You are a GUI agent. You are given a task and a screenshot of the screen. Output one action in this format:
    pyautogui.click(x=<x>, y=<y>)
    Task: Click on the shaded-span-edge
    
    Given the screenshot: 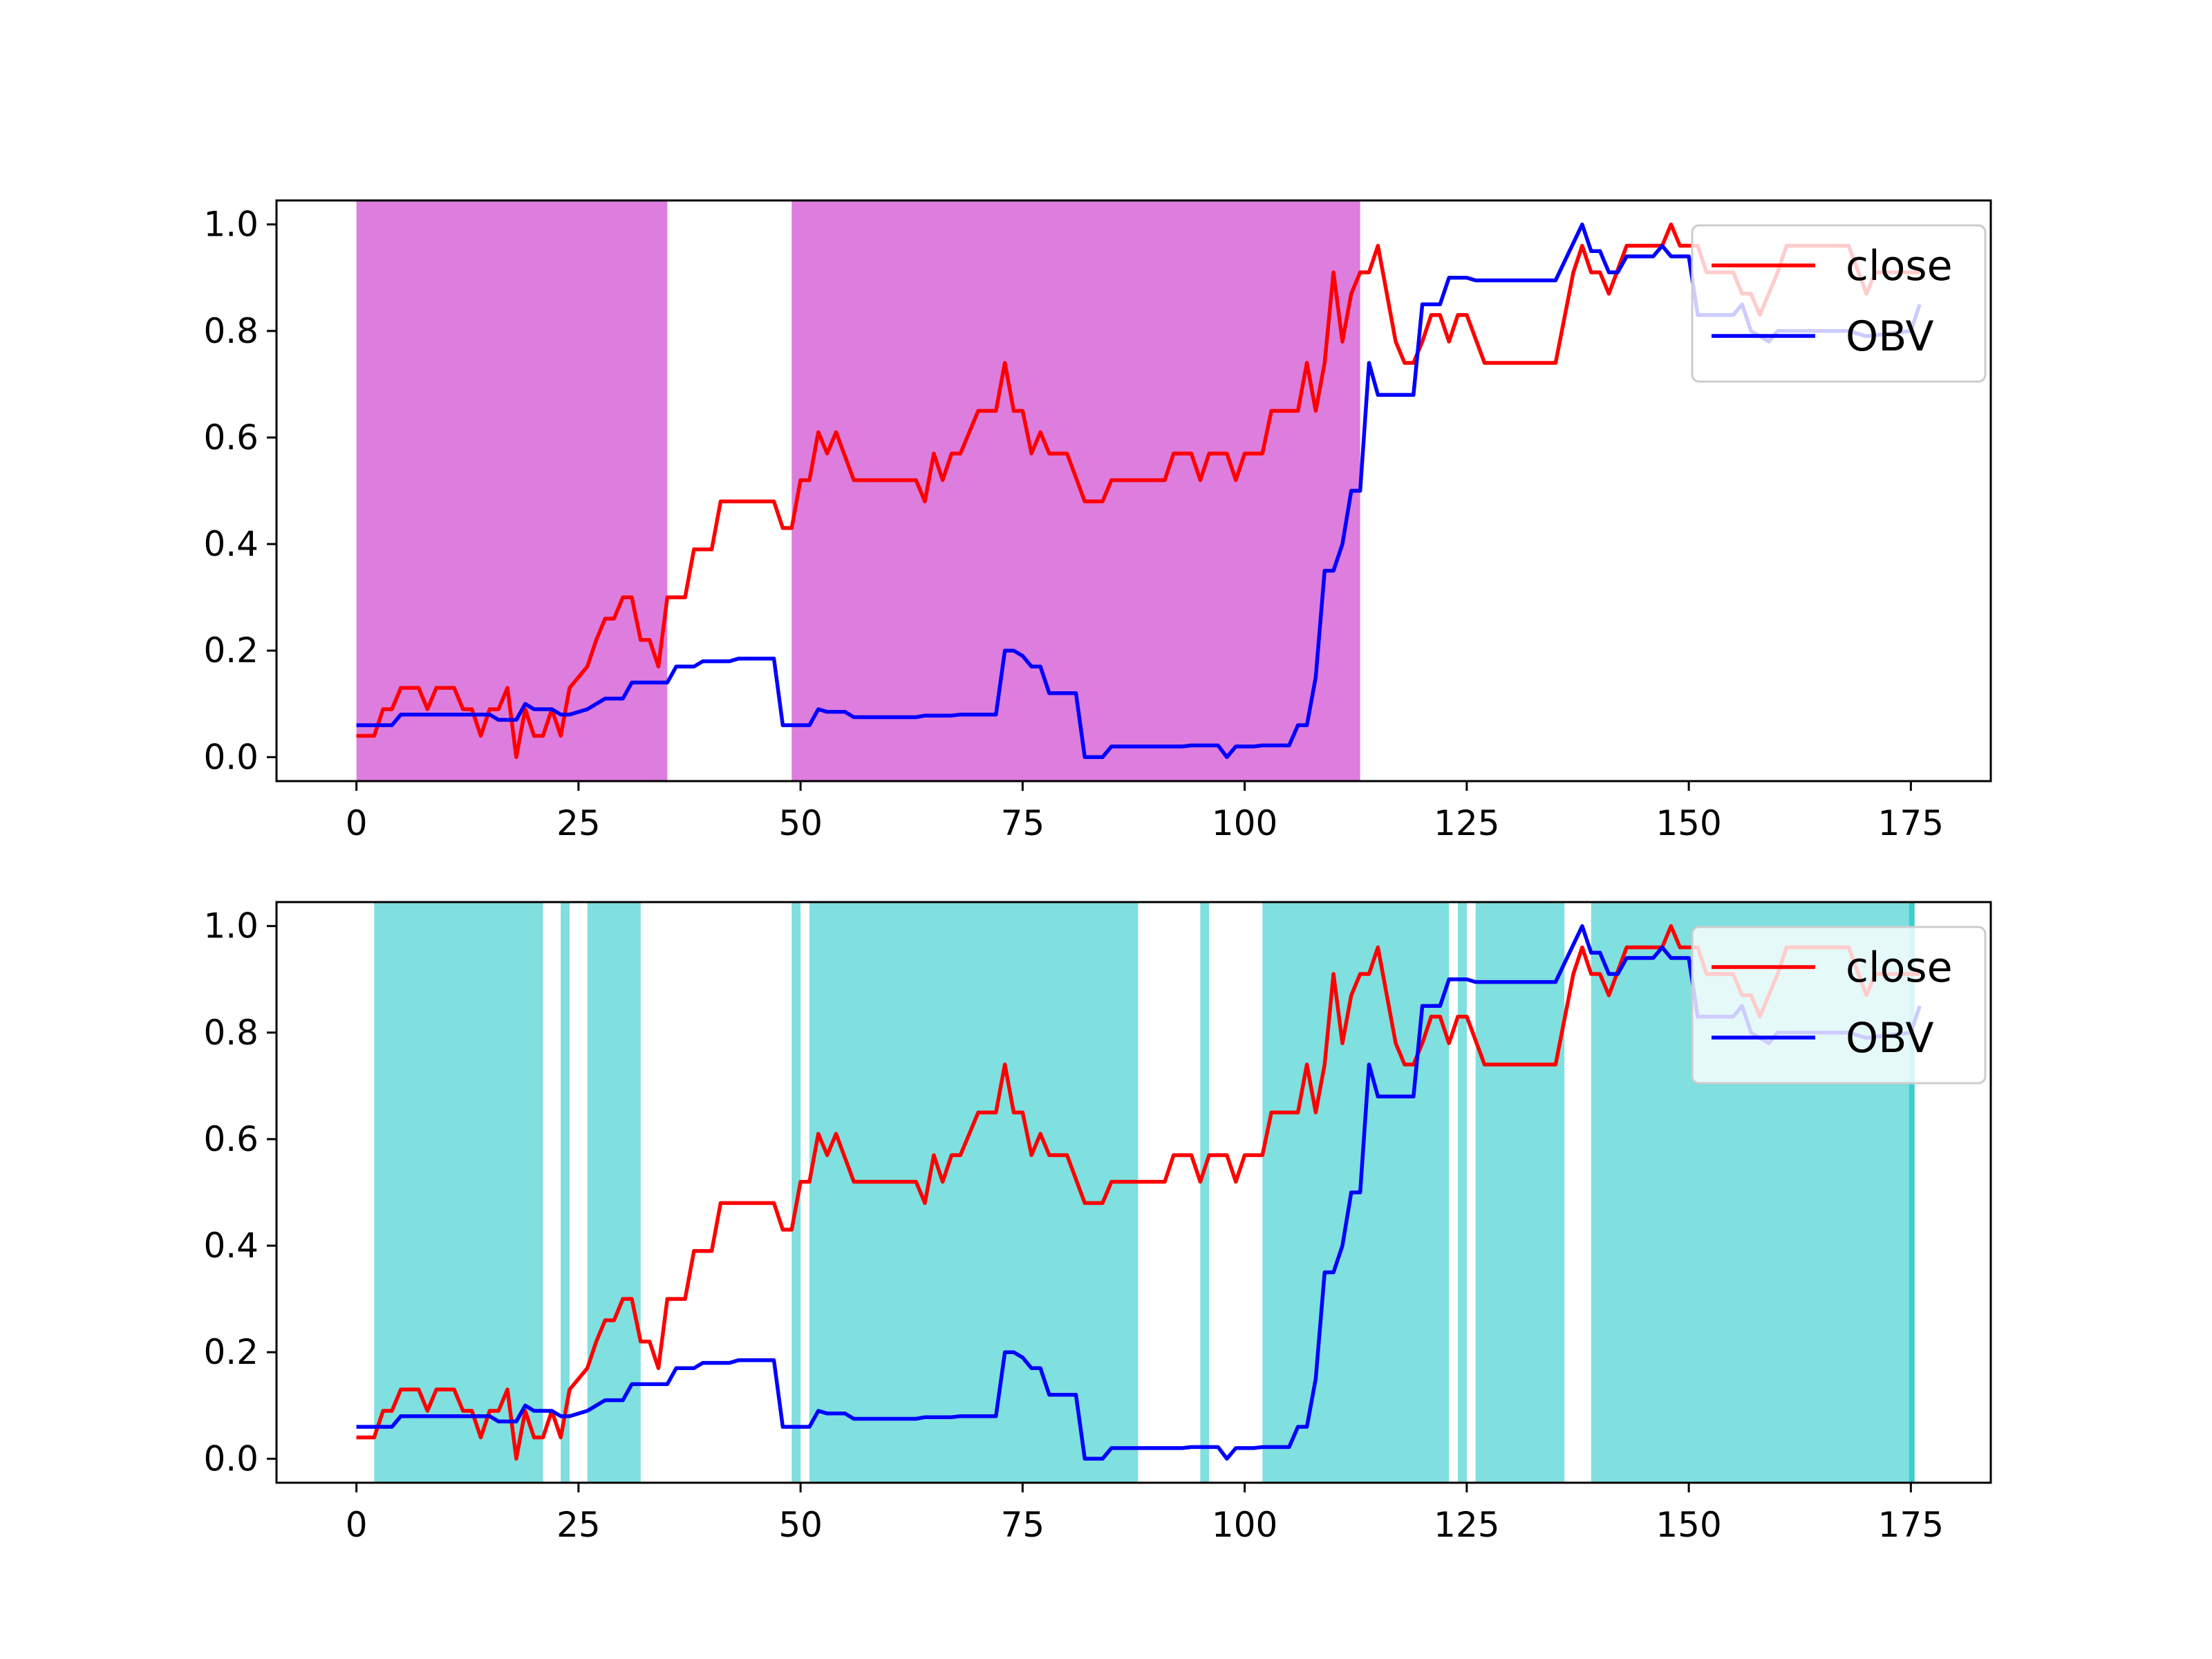 What is the action you would take?
    pyautogui.click(x=1912, y=1192)
    